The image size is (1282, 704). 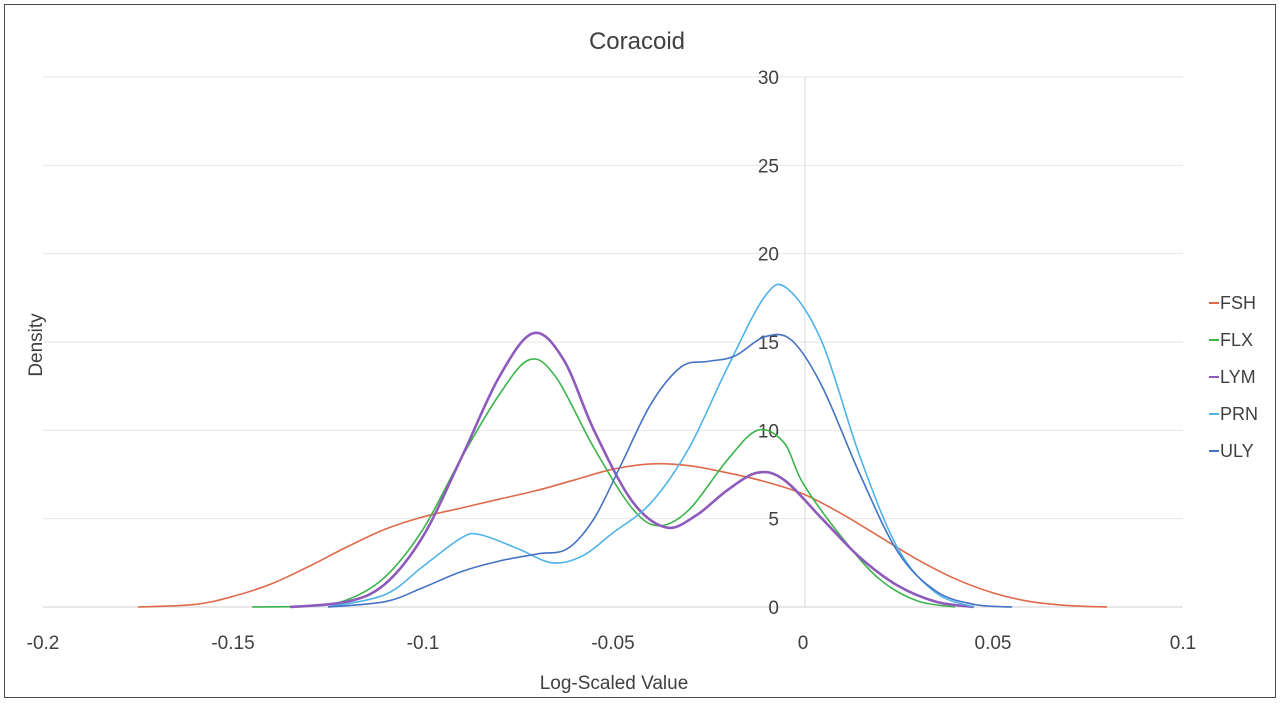 I want to click on legend-label-prn: PRN, so click(x=1239, y=414).